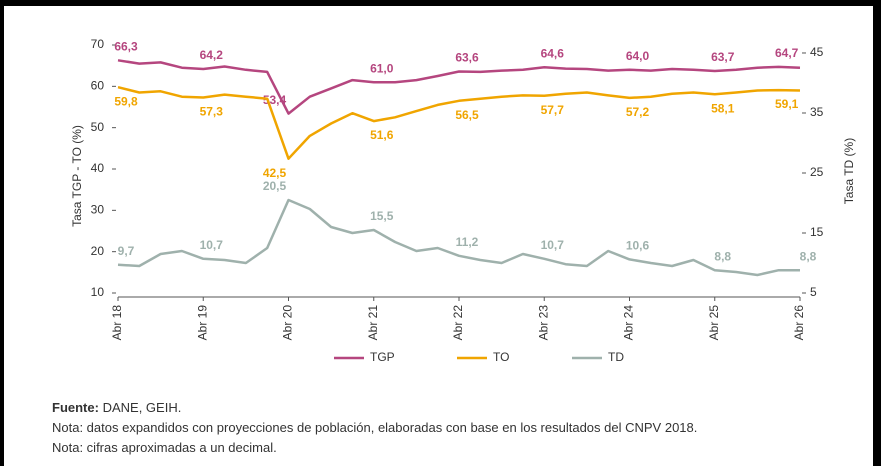  I want to click on x-tick-label: Abr 23, so click(543, 323).